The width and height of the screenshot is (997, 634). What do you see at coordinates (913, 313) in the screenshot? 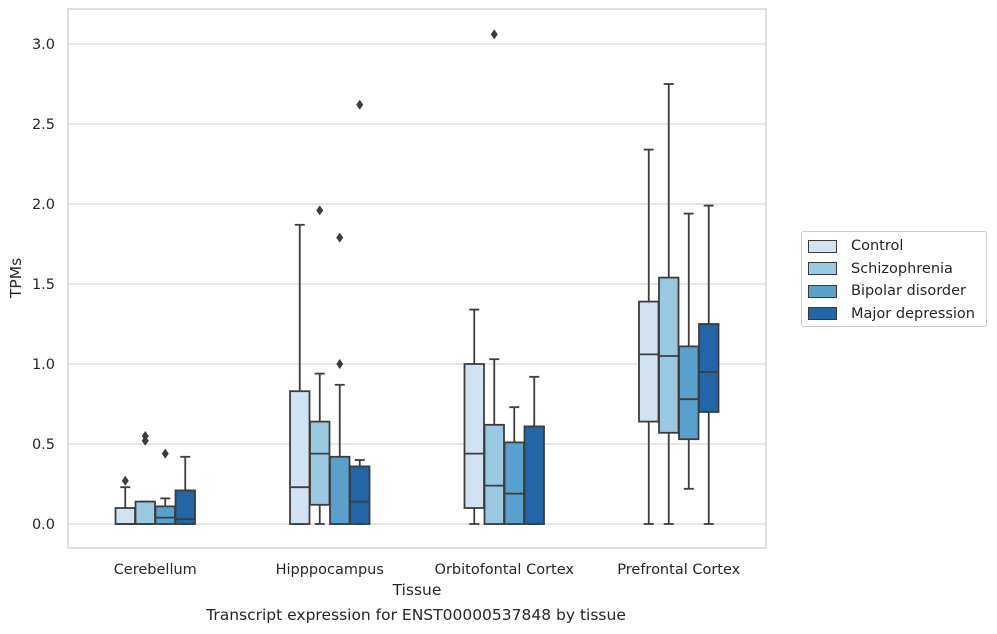
I see `legend-label: Major depression` at bounding box center [913, 313].